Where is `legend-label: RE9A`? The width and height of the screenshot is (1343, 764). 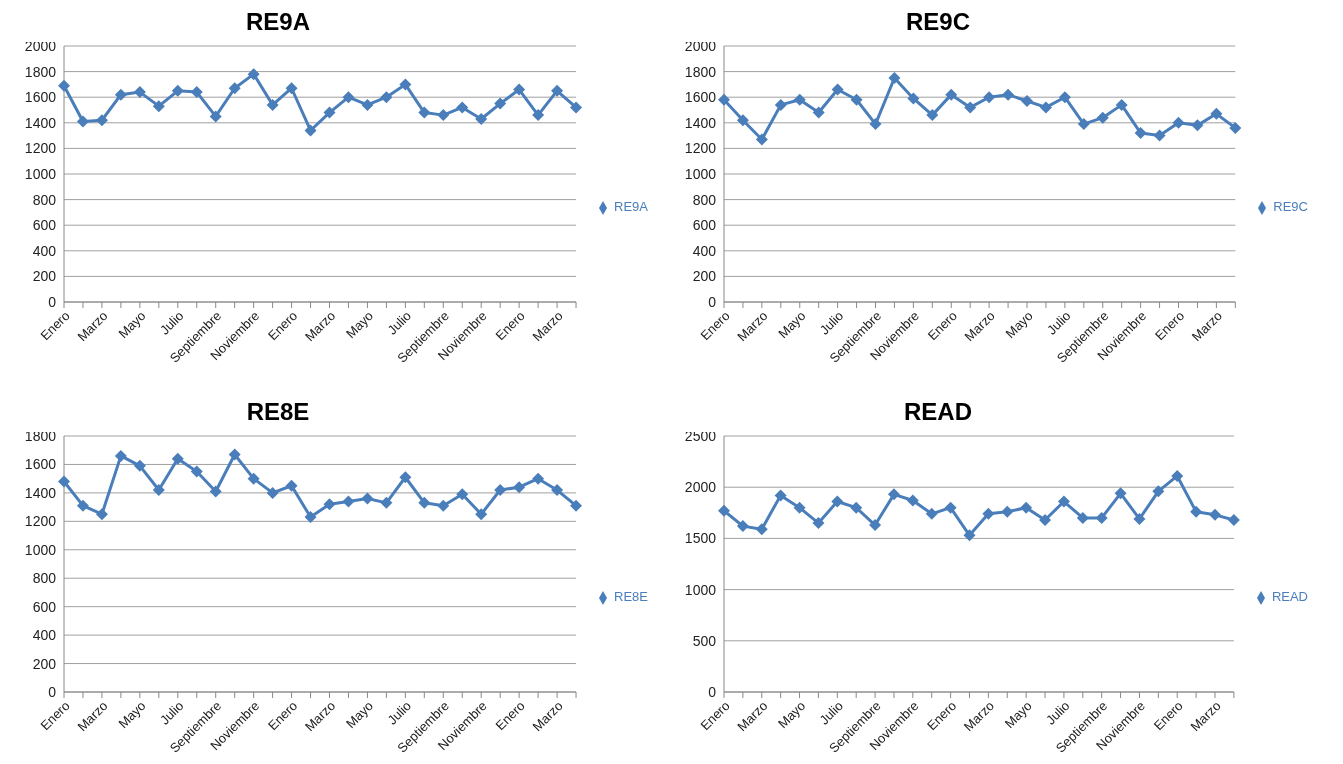 legend-label: RE9A is located at coordinates (631, 207).